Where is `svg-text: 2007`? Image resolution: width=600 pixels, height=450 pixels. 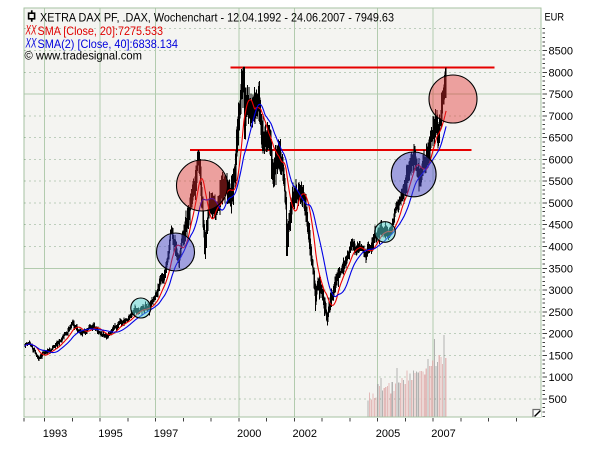
svg-text: 2007 is located at coordinates (443, 434).